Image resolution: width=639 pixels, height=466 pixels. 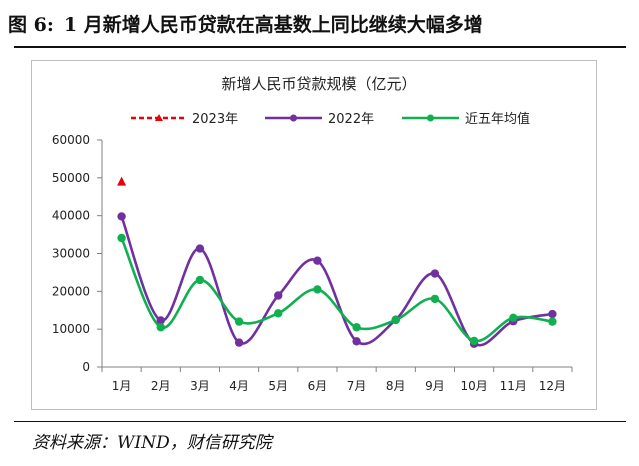 What do you see at coordinates (159, 117) in the screenshot?
I see `legend-2023-marker` at bounding box center [159, 117].